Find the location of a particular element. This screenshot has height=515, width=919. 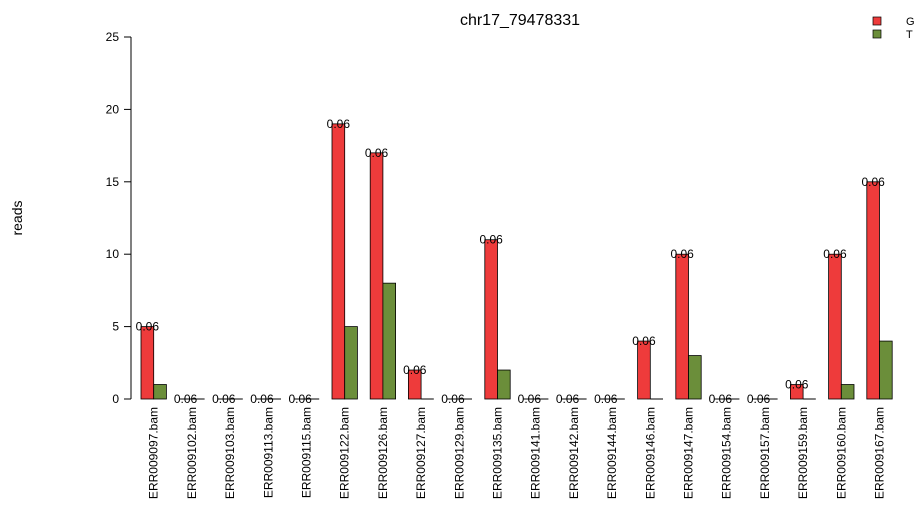

x-tick-label: ERR009146.bam is located at coordinates (650, 453).